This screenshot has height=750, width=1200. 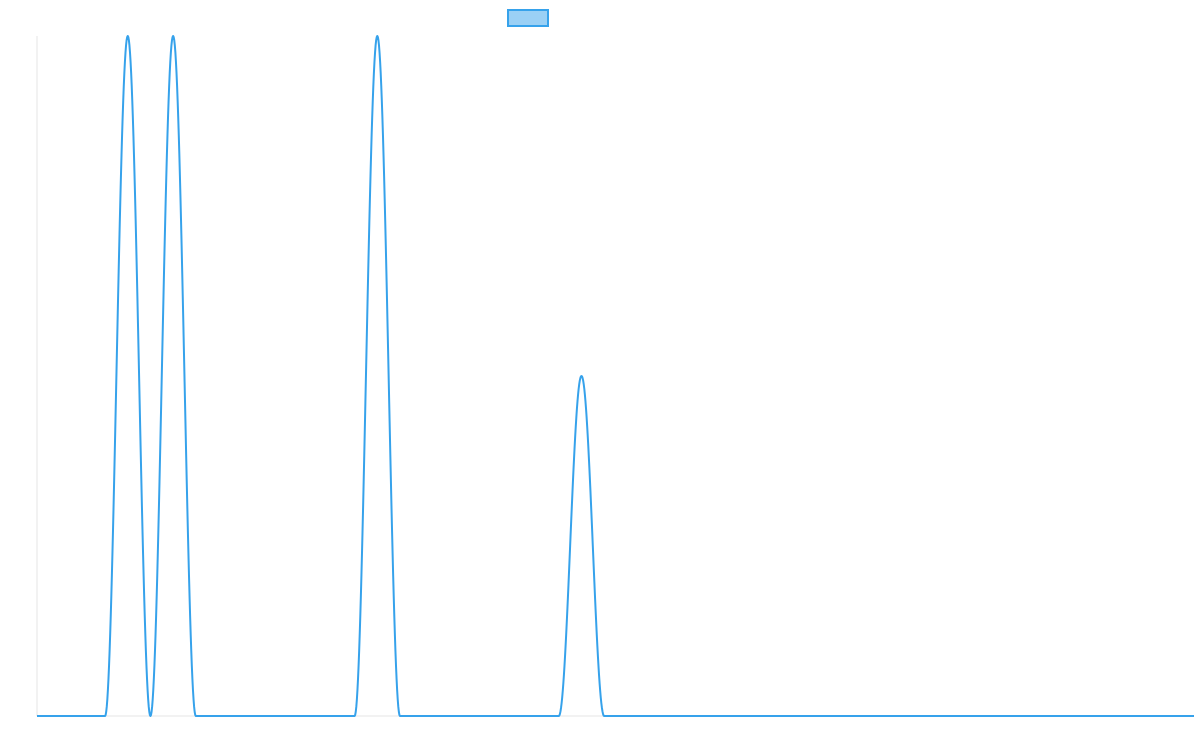 I want to click on legend-swatch, so click(x=528, y=18).